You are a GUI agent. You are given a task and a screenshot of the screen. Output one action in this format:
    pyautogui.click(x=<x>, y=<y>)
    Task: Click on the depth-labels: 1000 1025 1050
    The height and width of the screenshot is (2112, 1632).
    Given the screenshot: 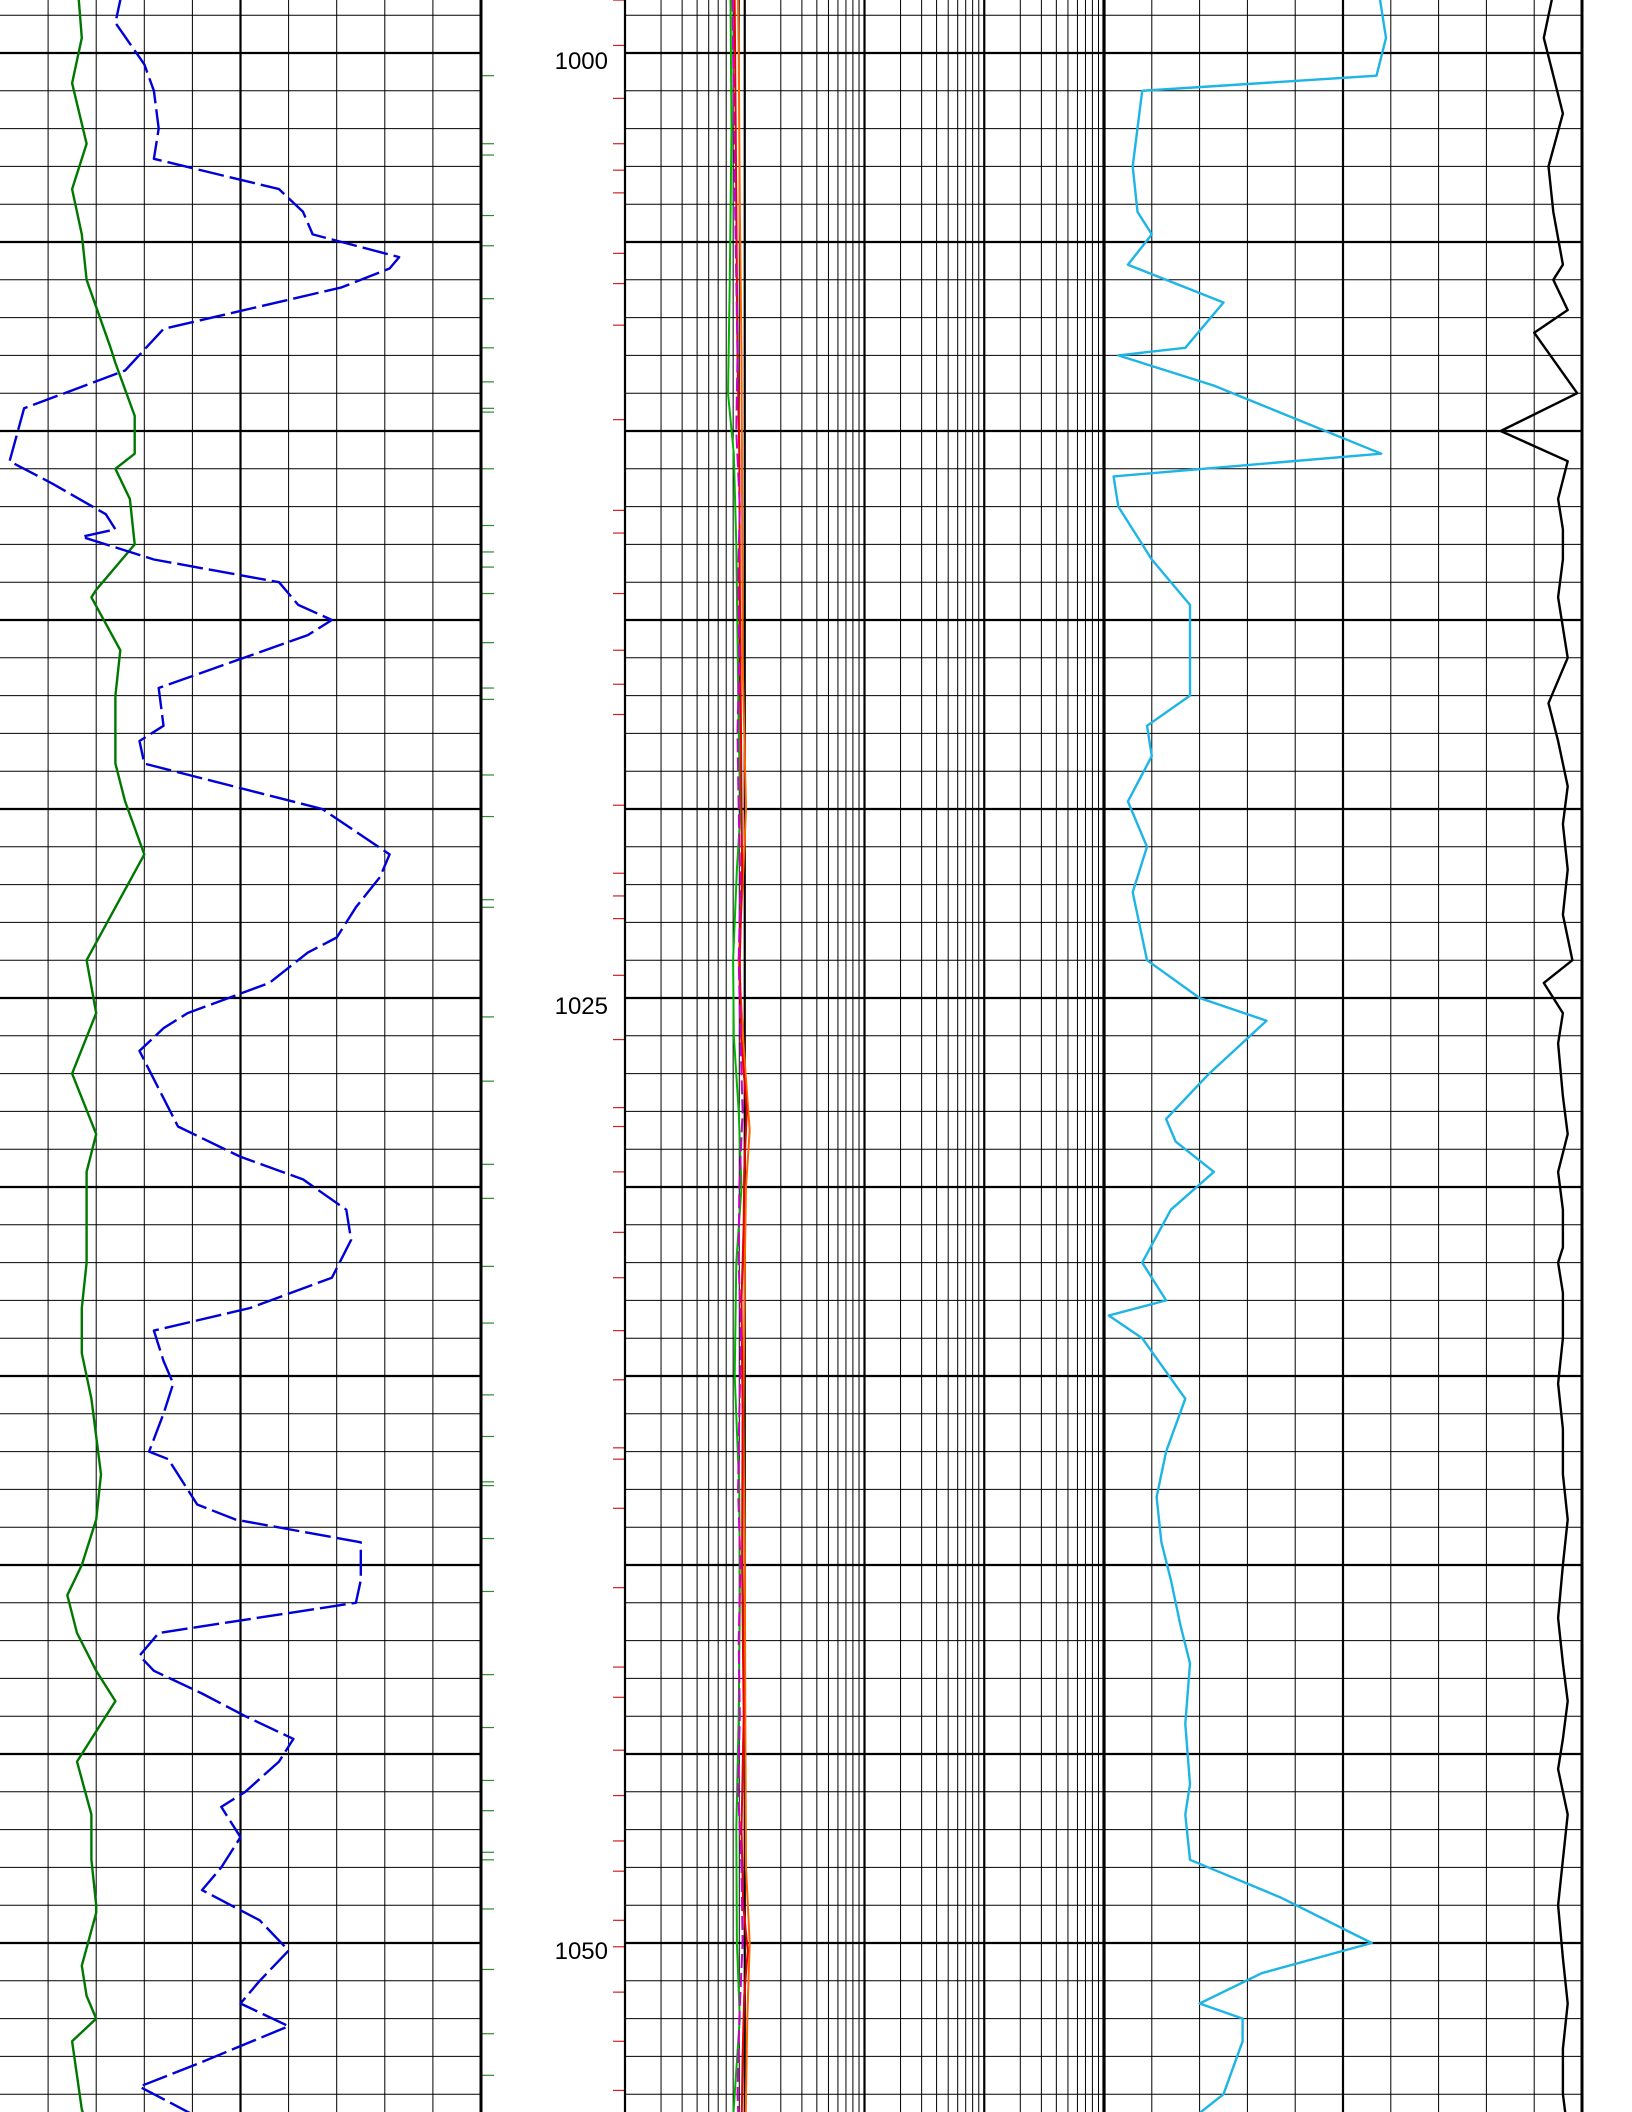 What is the action you would take?
    pyautogui.click(x=581, y=1006)
    